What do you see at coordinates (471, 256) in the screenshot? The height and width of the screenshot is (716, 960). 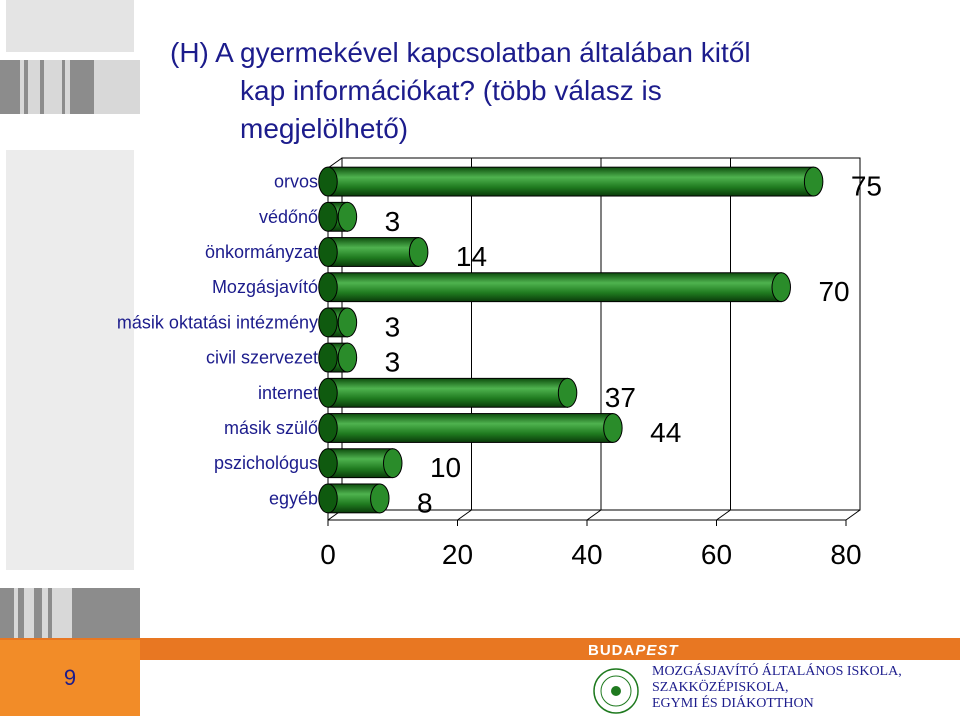 I see `data-label: 14` at bounding box center [471, 256].